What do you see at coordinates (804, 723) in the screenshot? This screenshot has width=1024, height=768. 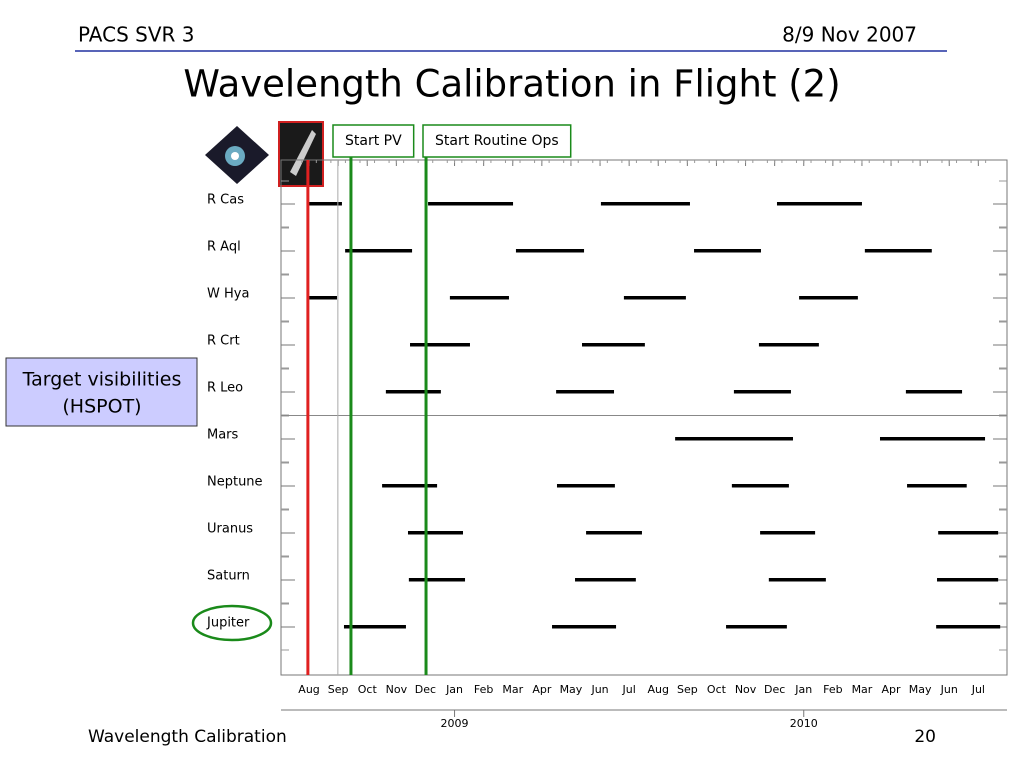 I see `year-label: 2010` at bounding box center [804, 723].